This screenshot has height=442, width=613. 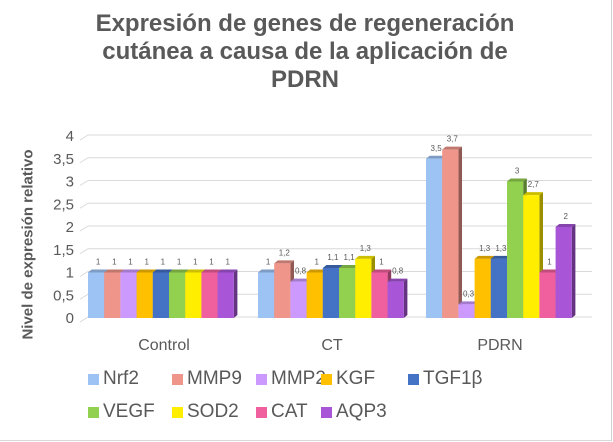 What do you see at coordinates (304, 79) in the screenshot?
I see `chart-title-line-3: PDRN` at bounding box center [304, 79].